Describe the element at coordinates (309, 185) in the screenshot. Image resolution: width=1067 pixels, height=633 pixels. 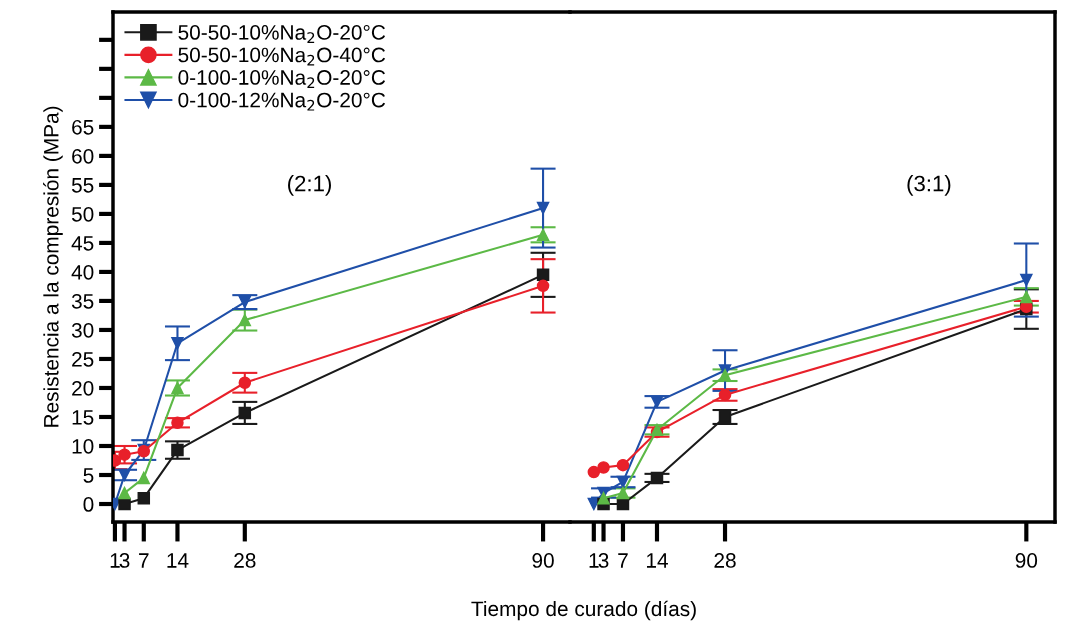
I see `annotation: (2:1)` at that location.